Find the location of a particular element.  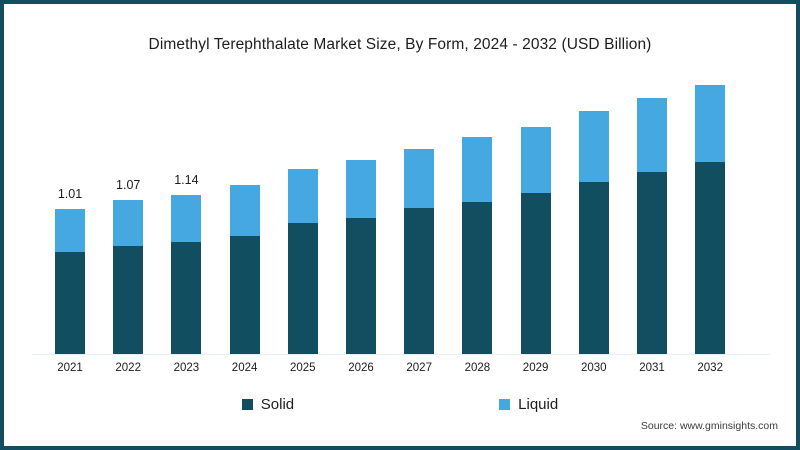

x-axis-tick-2024: 2024 is located at coordinates (244, 368).